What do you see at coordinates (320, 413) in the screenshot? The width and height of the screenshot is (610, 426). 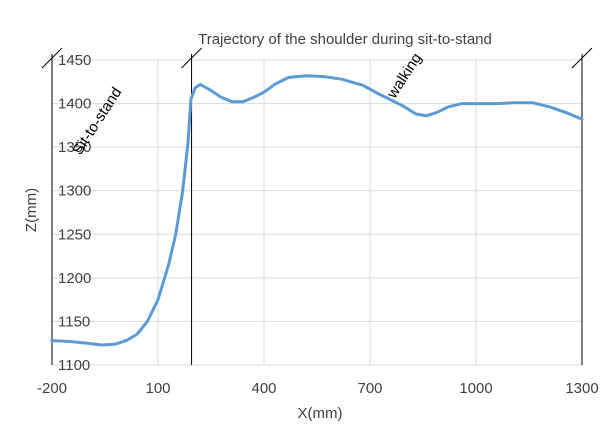 I see `x-axis-title: X(mm)` at bounding box center [320, 413].